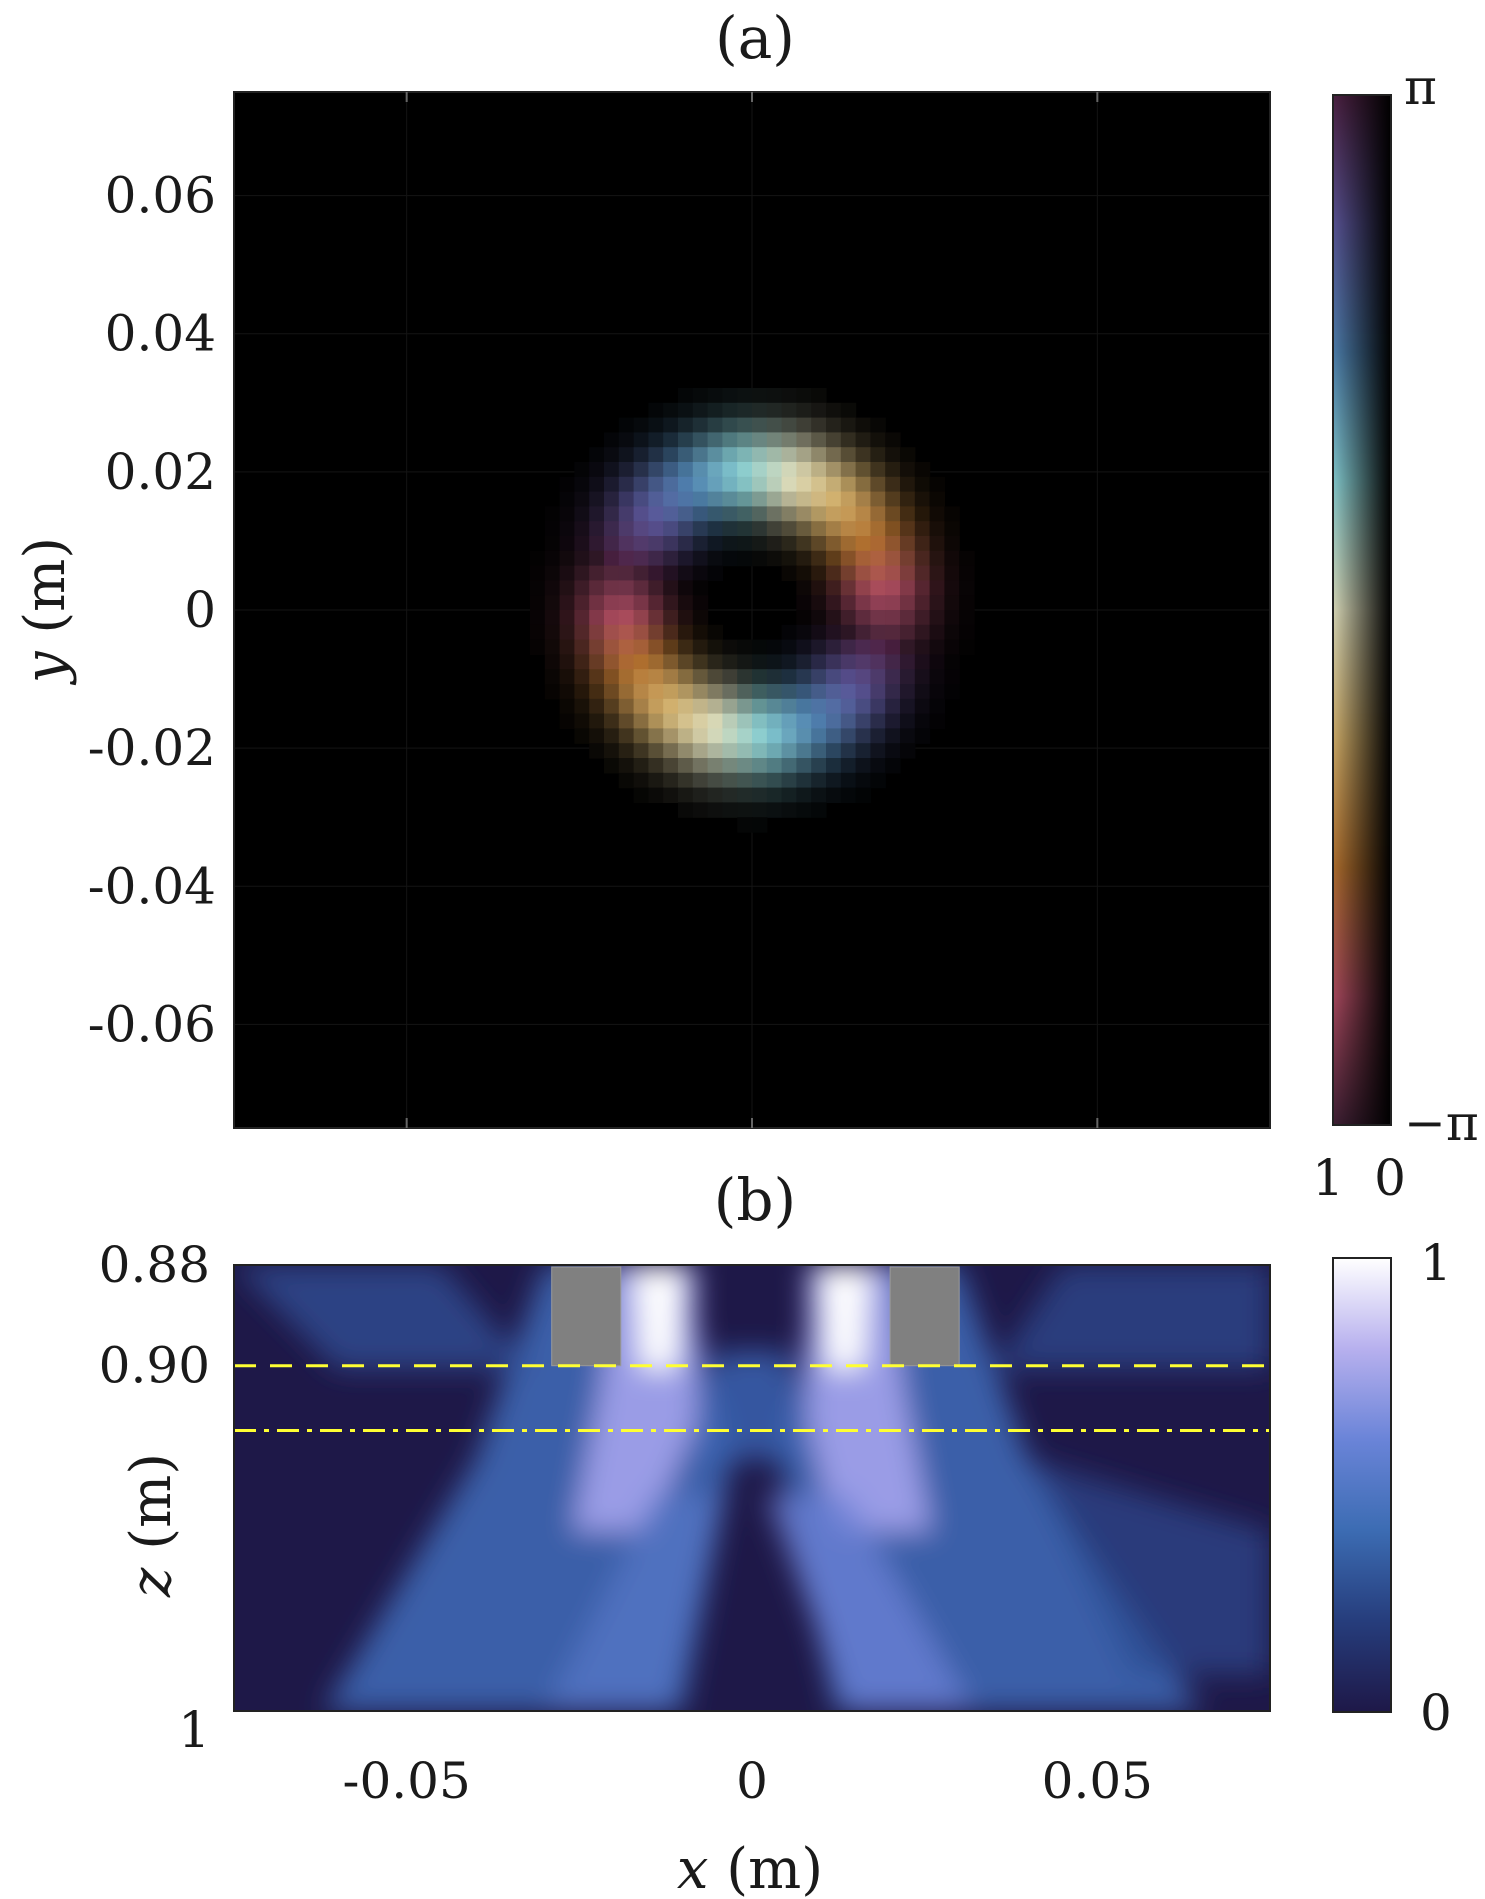 The width and height of the screenshot is (1485, 1899). What do you see at coordinates (1392, 1488) in the screenshot?
I see `panel-b-colorbar: 1 0` at bounding box center [1392, 1488].